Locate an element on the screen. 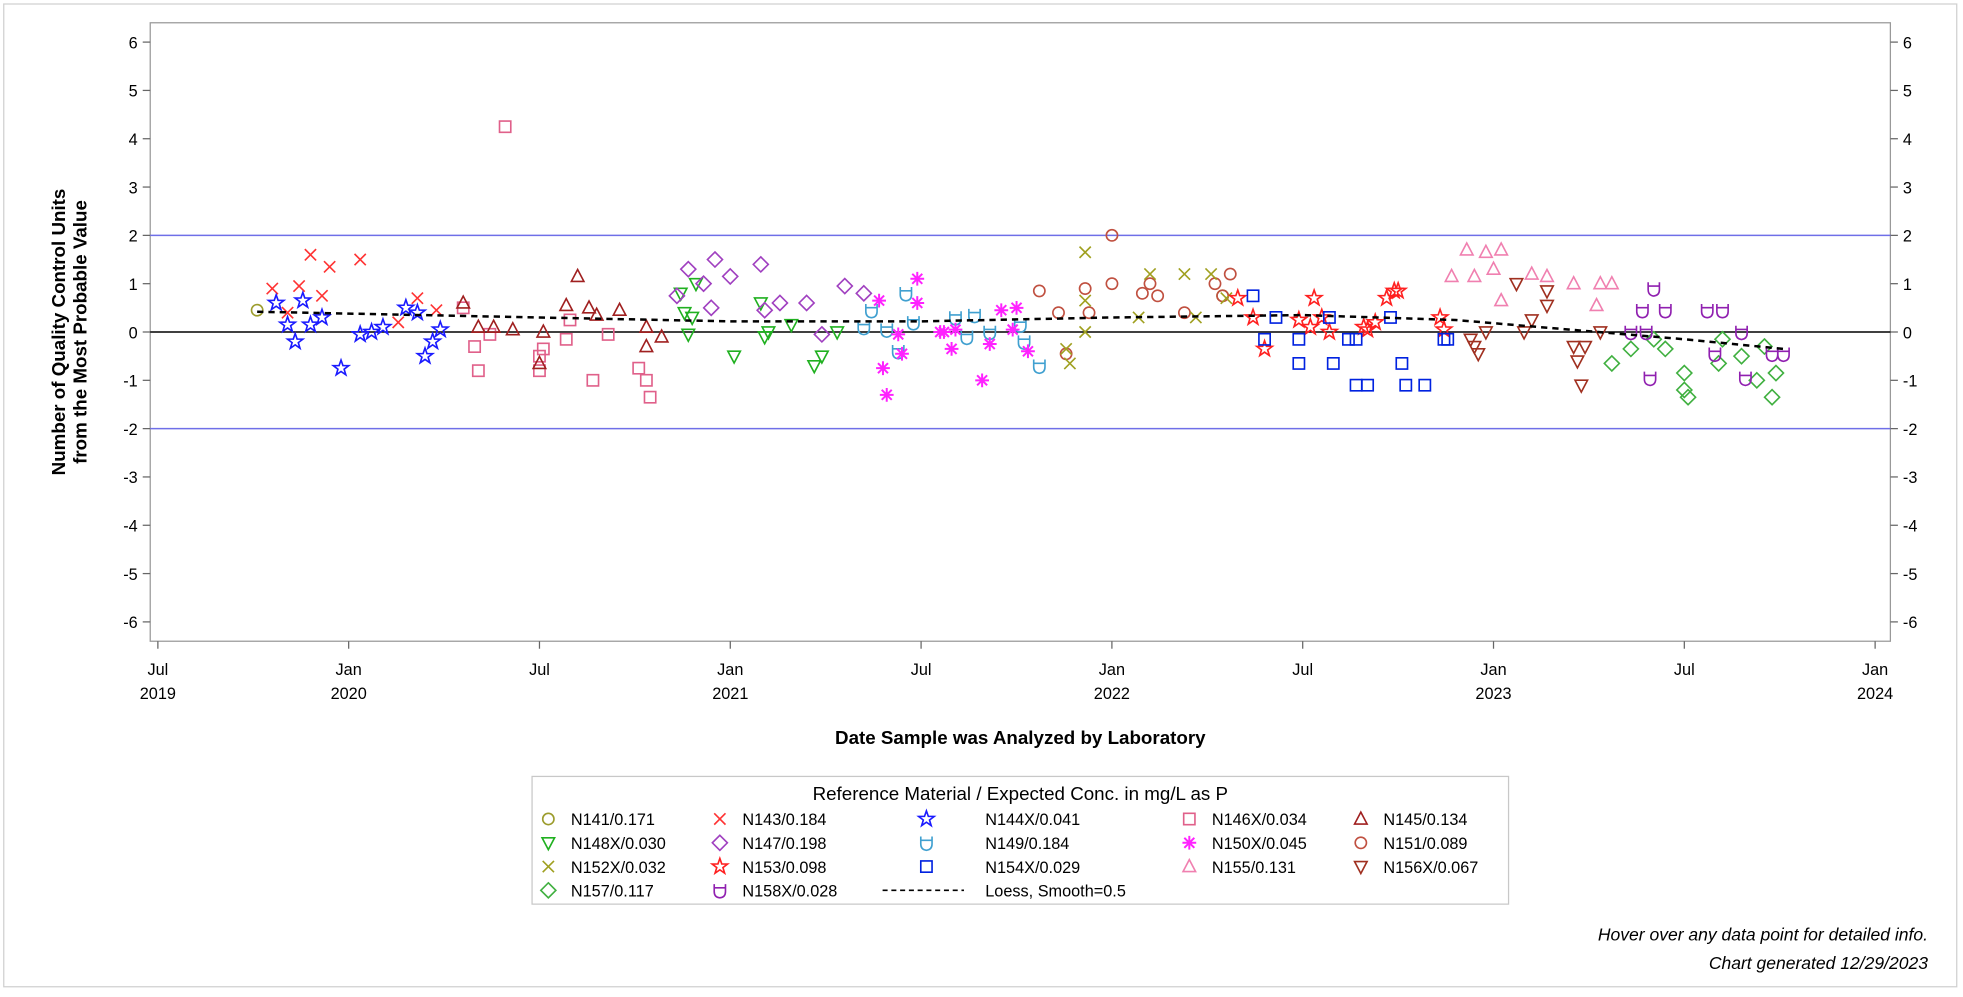  loess-line is located at coordinates (1020, 330).